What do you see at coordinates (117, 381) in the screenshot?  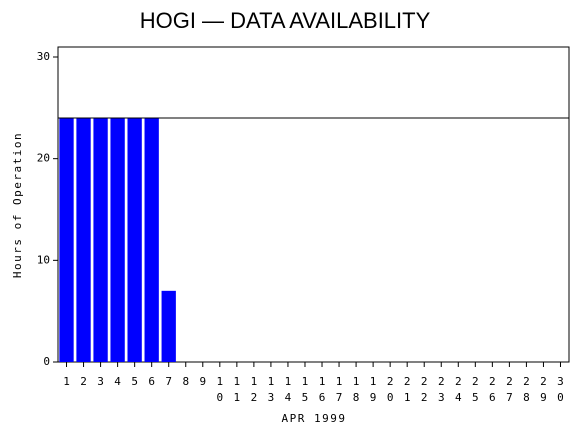 I see `x-tick-label: 4` at bounding box center [117, 381].